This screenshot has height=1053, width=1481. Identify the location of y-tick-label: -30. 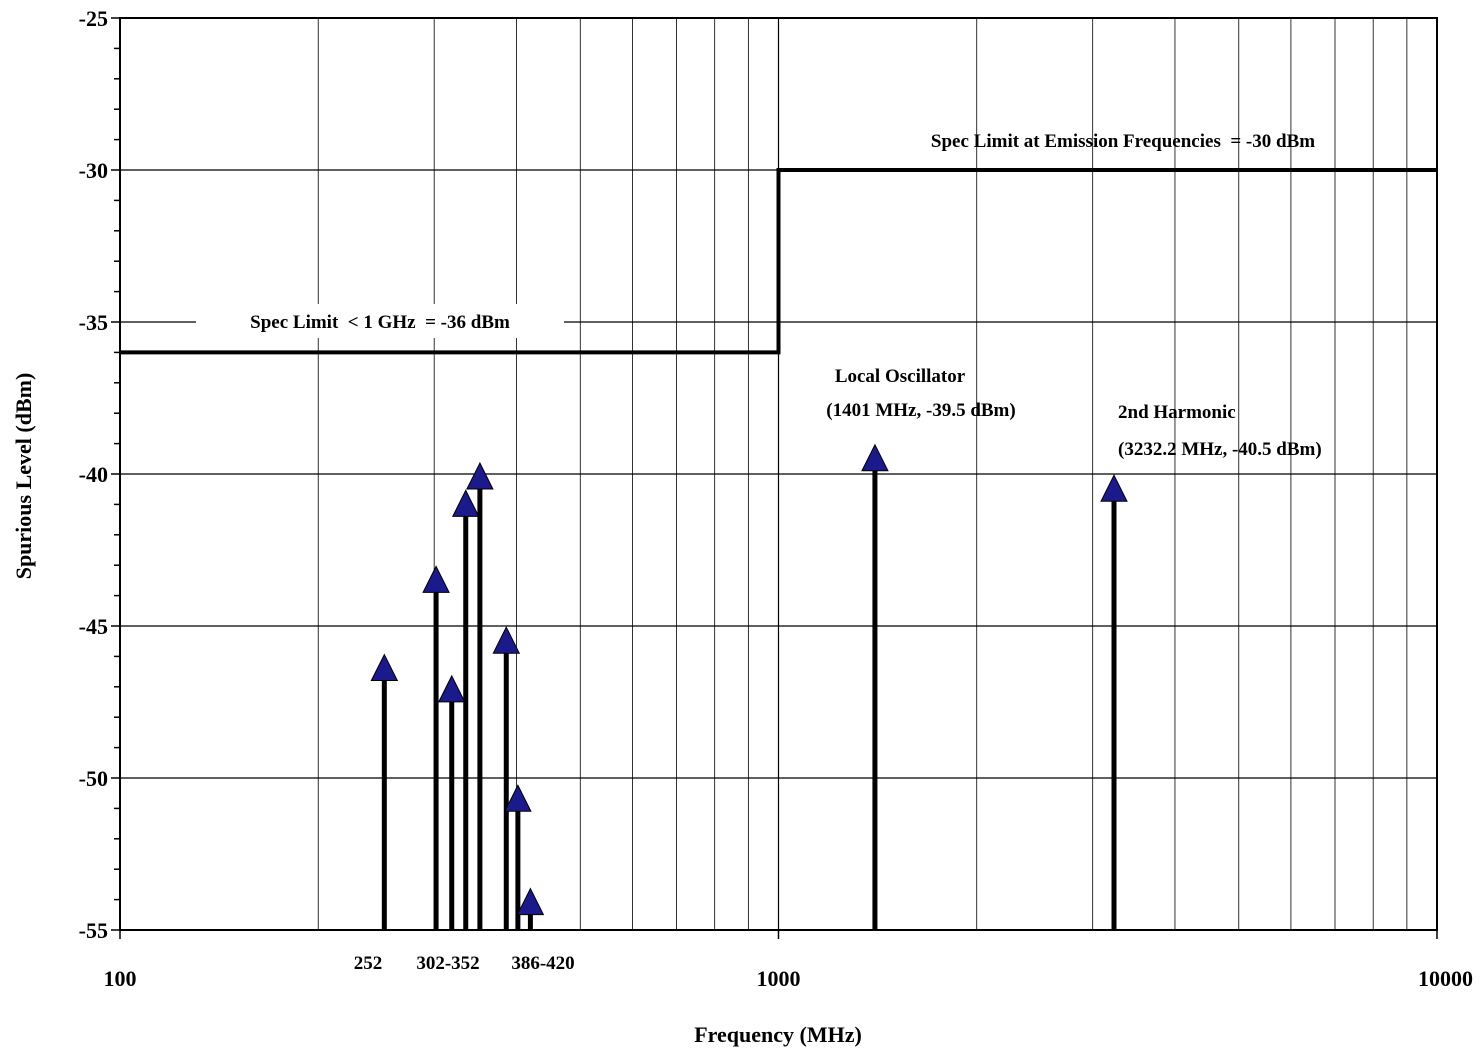
(93, 170).